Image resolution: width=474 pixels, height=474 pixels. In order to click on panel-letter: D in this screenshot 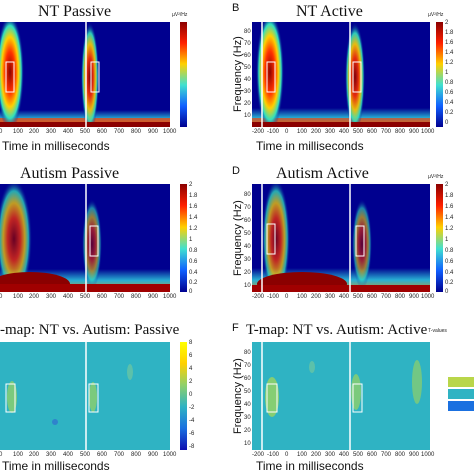, I will do `click(236, 171)`.